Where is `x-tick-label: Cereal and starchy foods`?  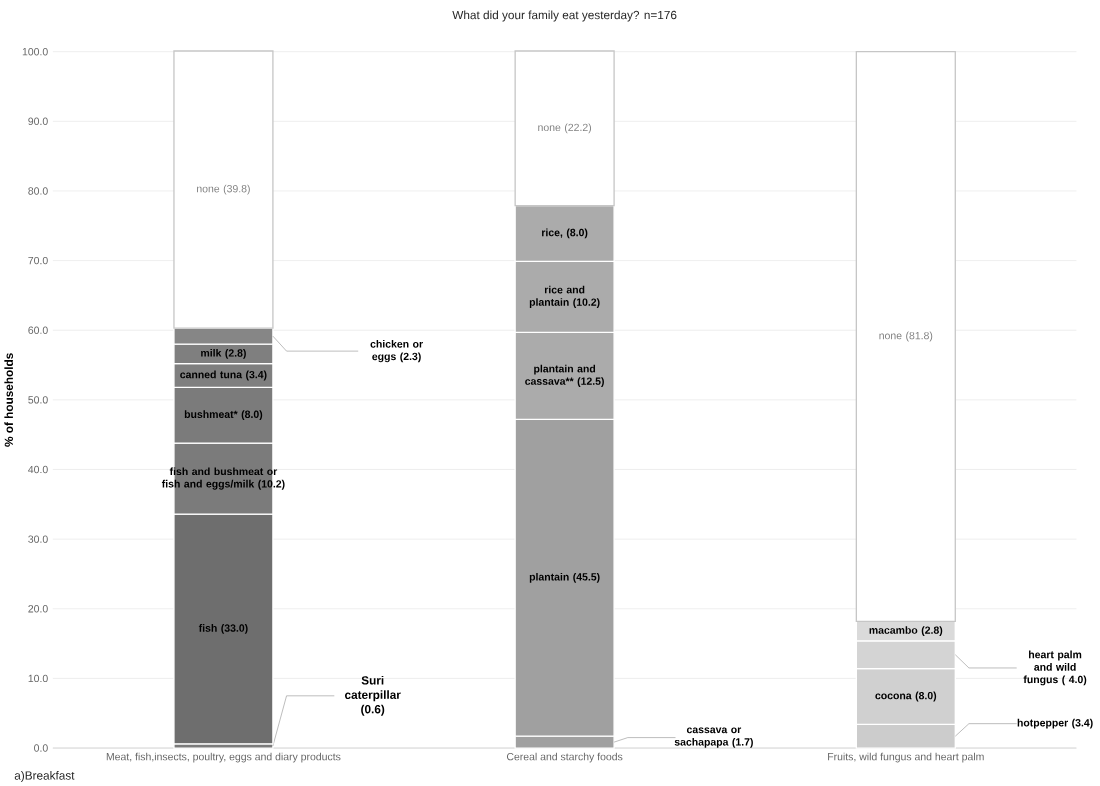 x-tick-label: Cereal and starchy foods is located at coordinates (564, 757).